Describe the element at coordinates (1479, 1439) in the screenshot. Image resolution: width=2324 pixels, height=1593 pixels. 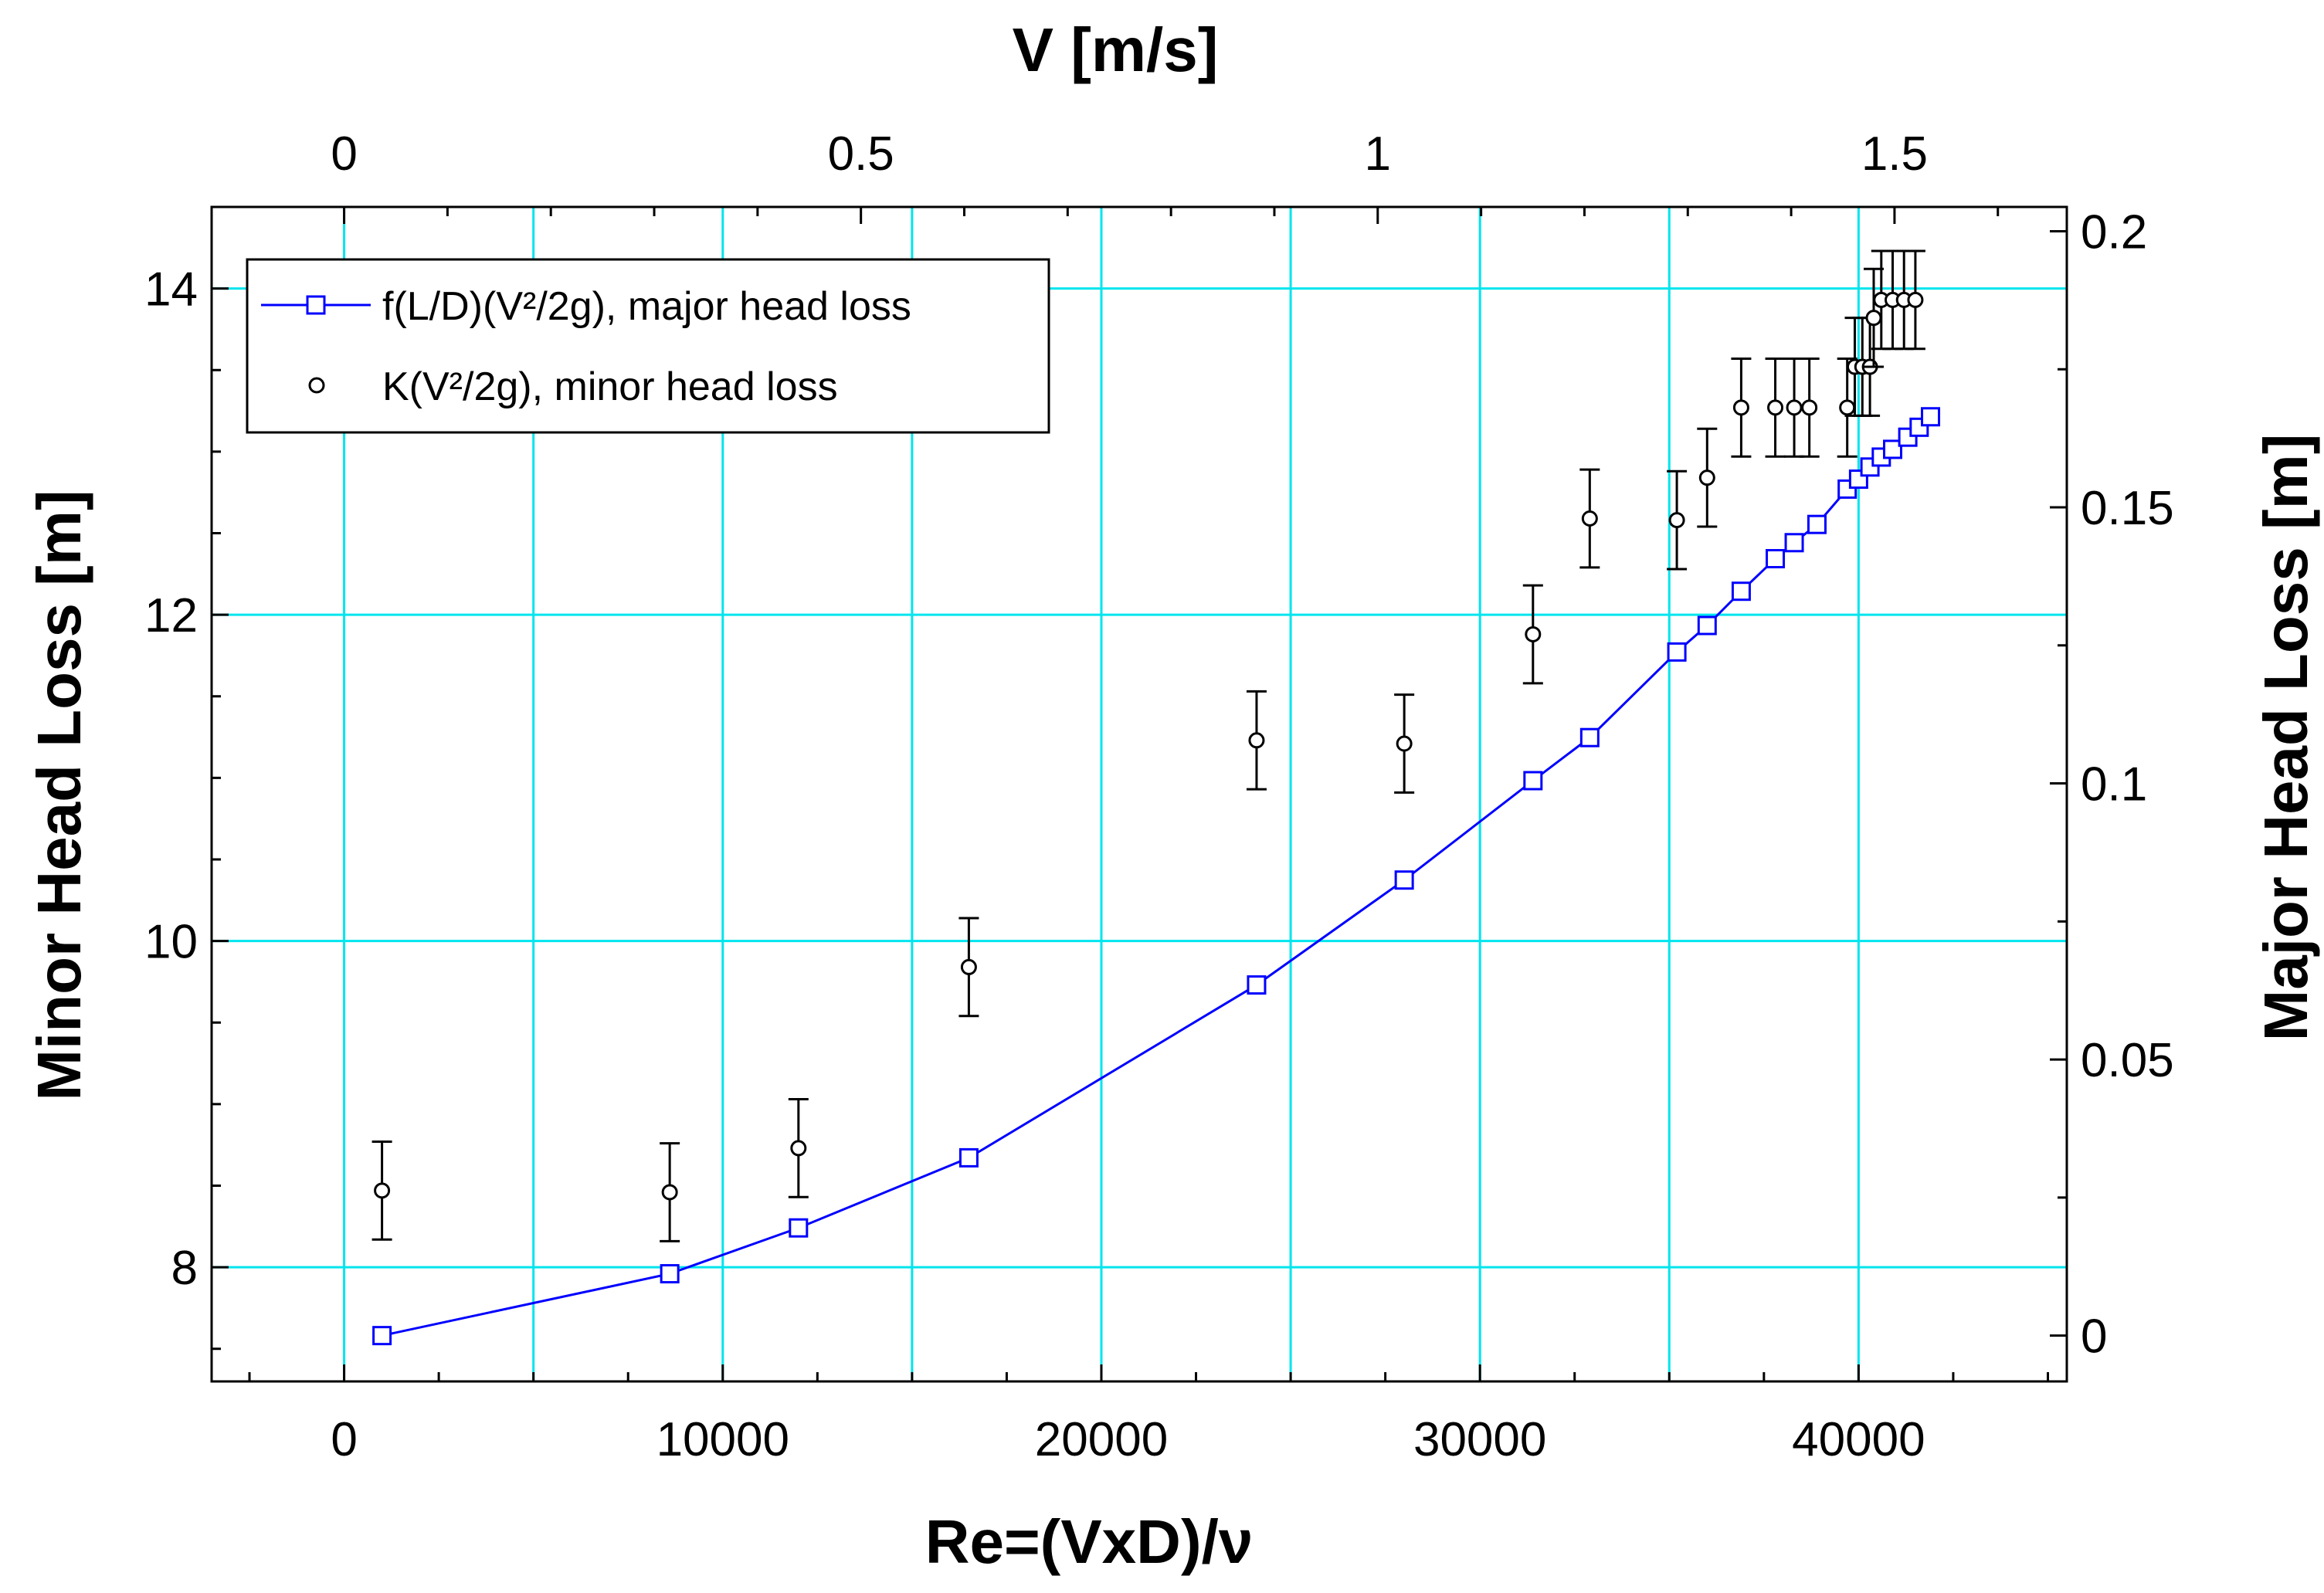
I see `x-tick-label: 30000` at that location.